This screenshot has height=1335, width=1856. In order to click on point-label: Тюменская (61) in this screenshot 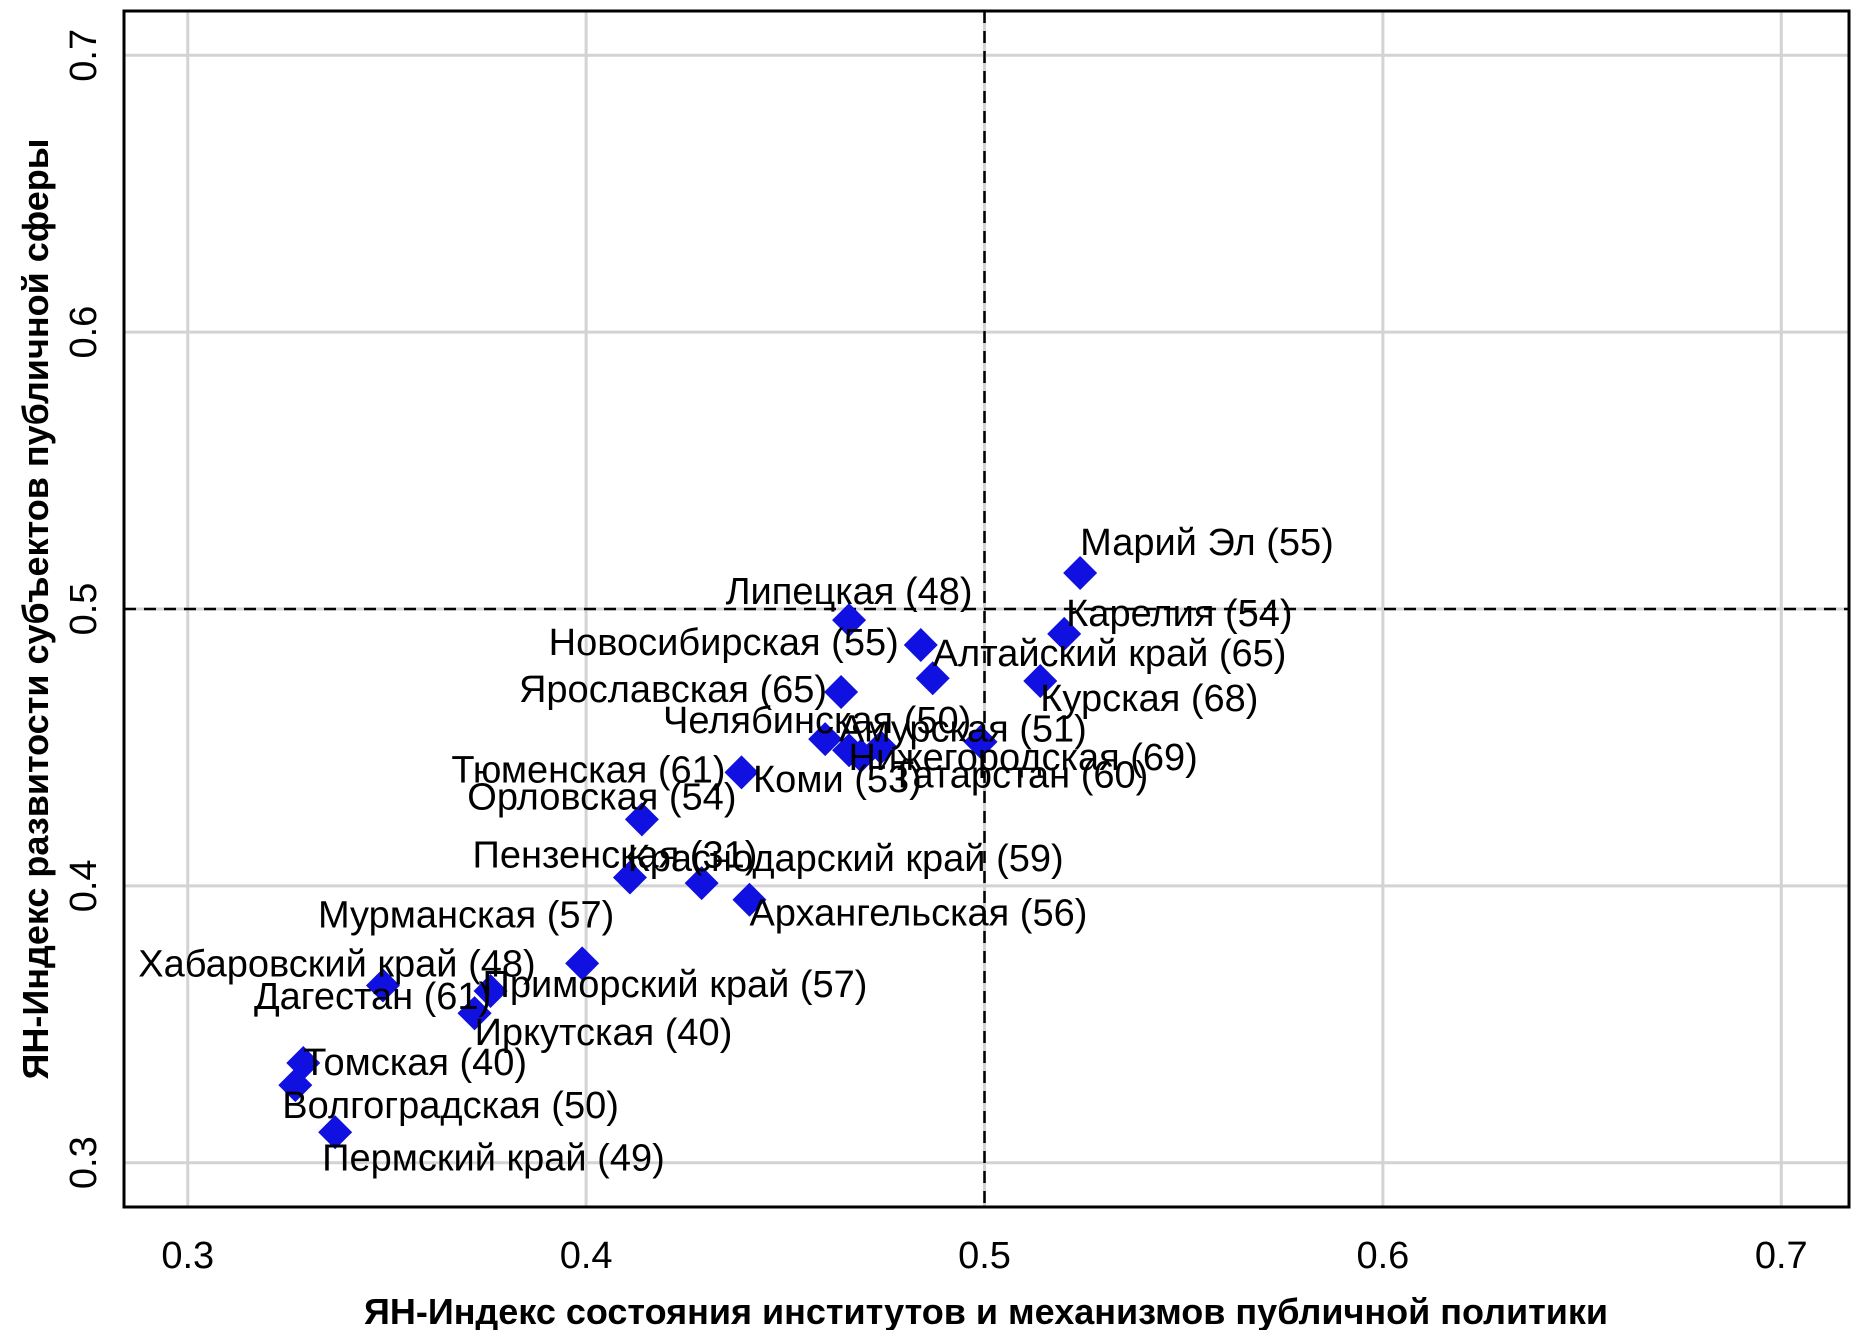, I will do `click(588, 770)`.